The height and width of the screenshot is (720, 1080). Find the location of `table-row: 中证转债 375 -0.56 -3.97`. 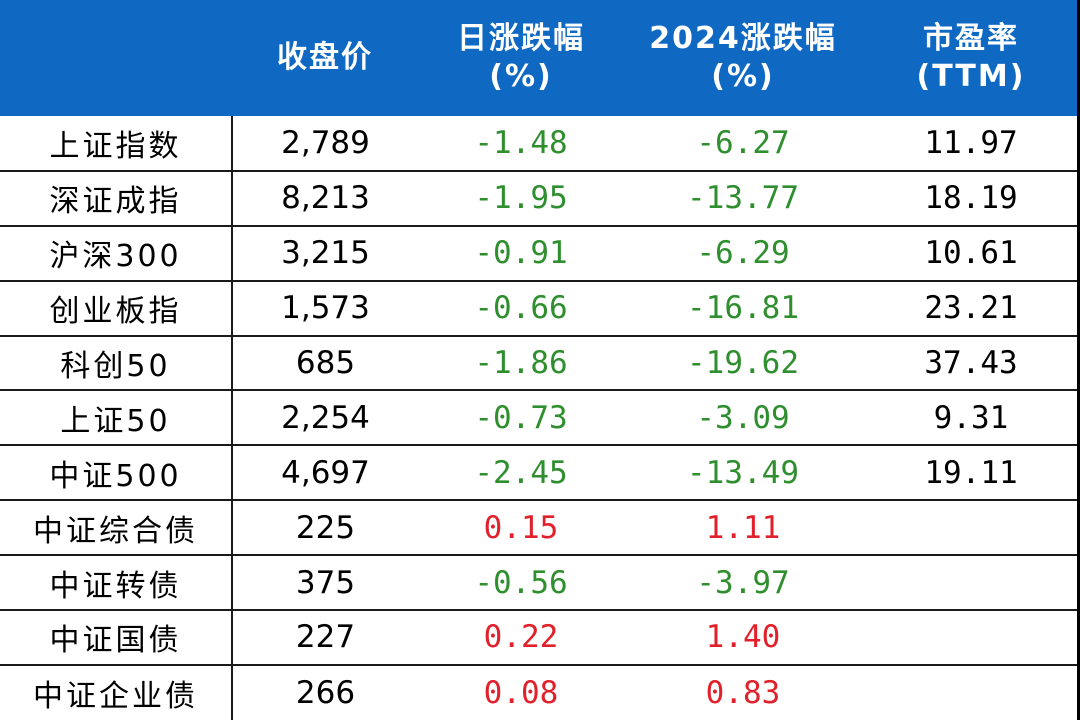

table-row: 中证转债 375 -0.56 -3.97 is located at coordinates (540, 583).